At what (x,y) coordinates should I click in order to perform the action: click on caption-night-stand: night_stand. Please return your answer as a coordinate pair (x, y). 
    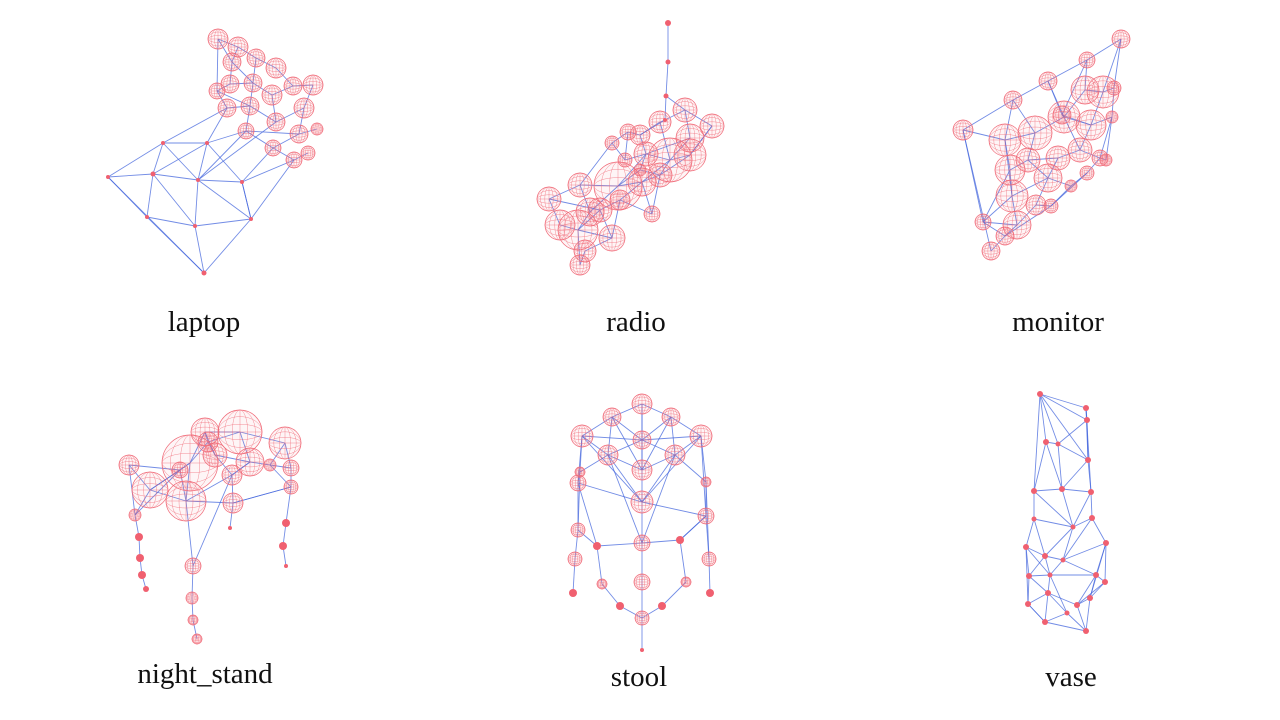
    Looking at the image, I should click on (205, 674).